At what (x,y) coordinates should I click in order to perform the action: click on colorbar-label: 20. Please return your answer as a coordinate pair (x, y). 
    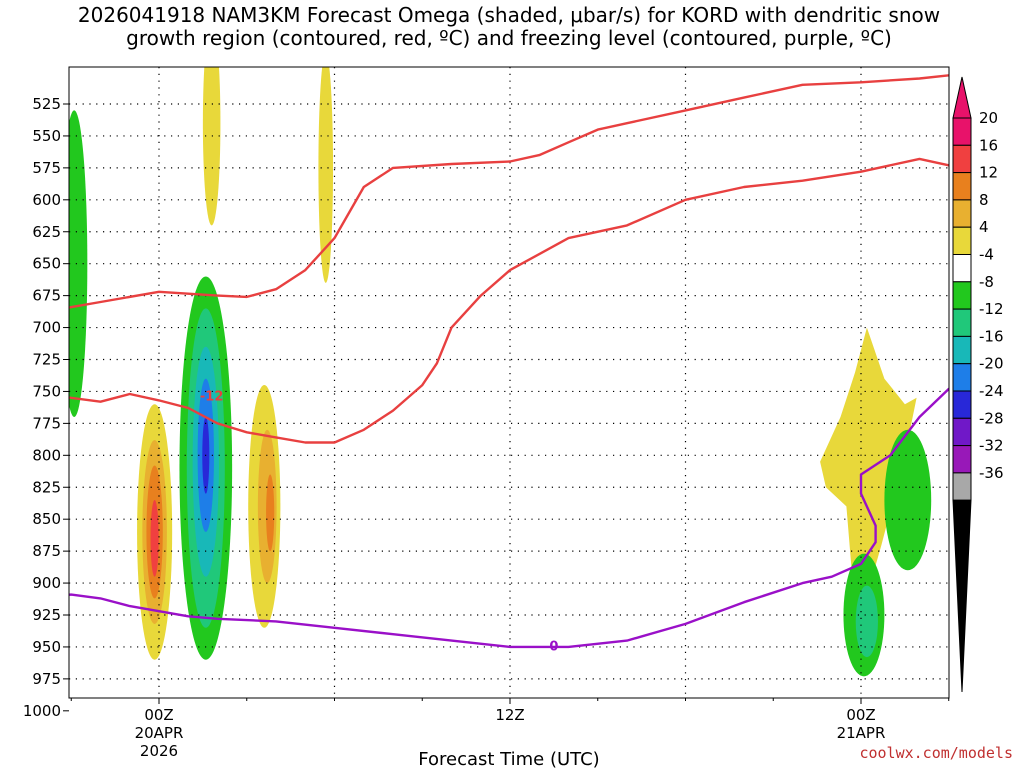
    Looking at the image, I should click on (988, 118).